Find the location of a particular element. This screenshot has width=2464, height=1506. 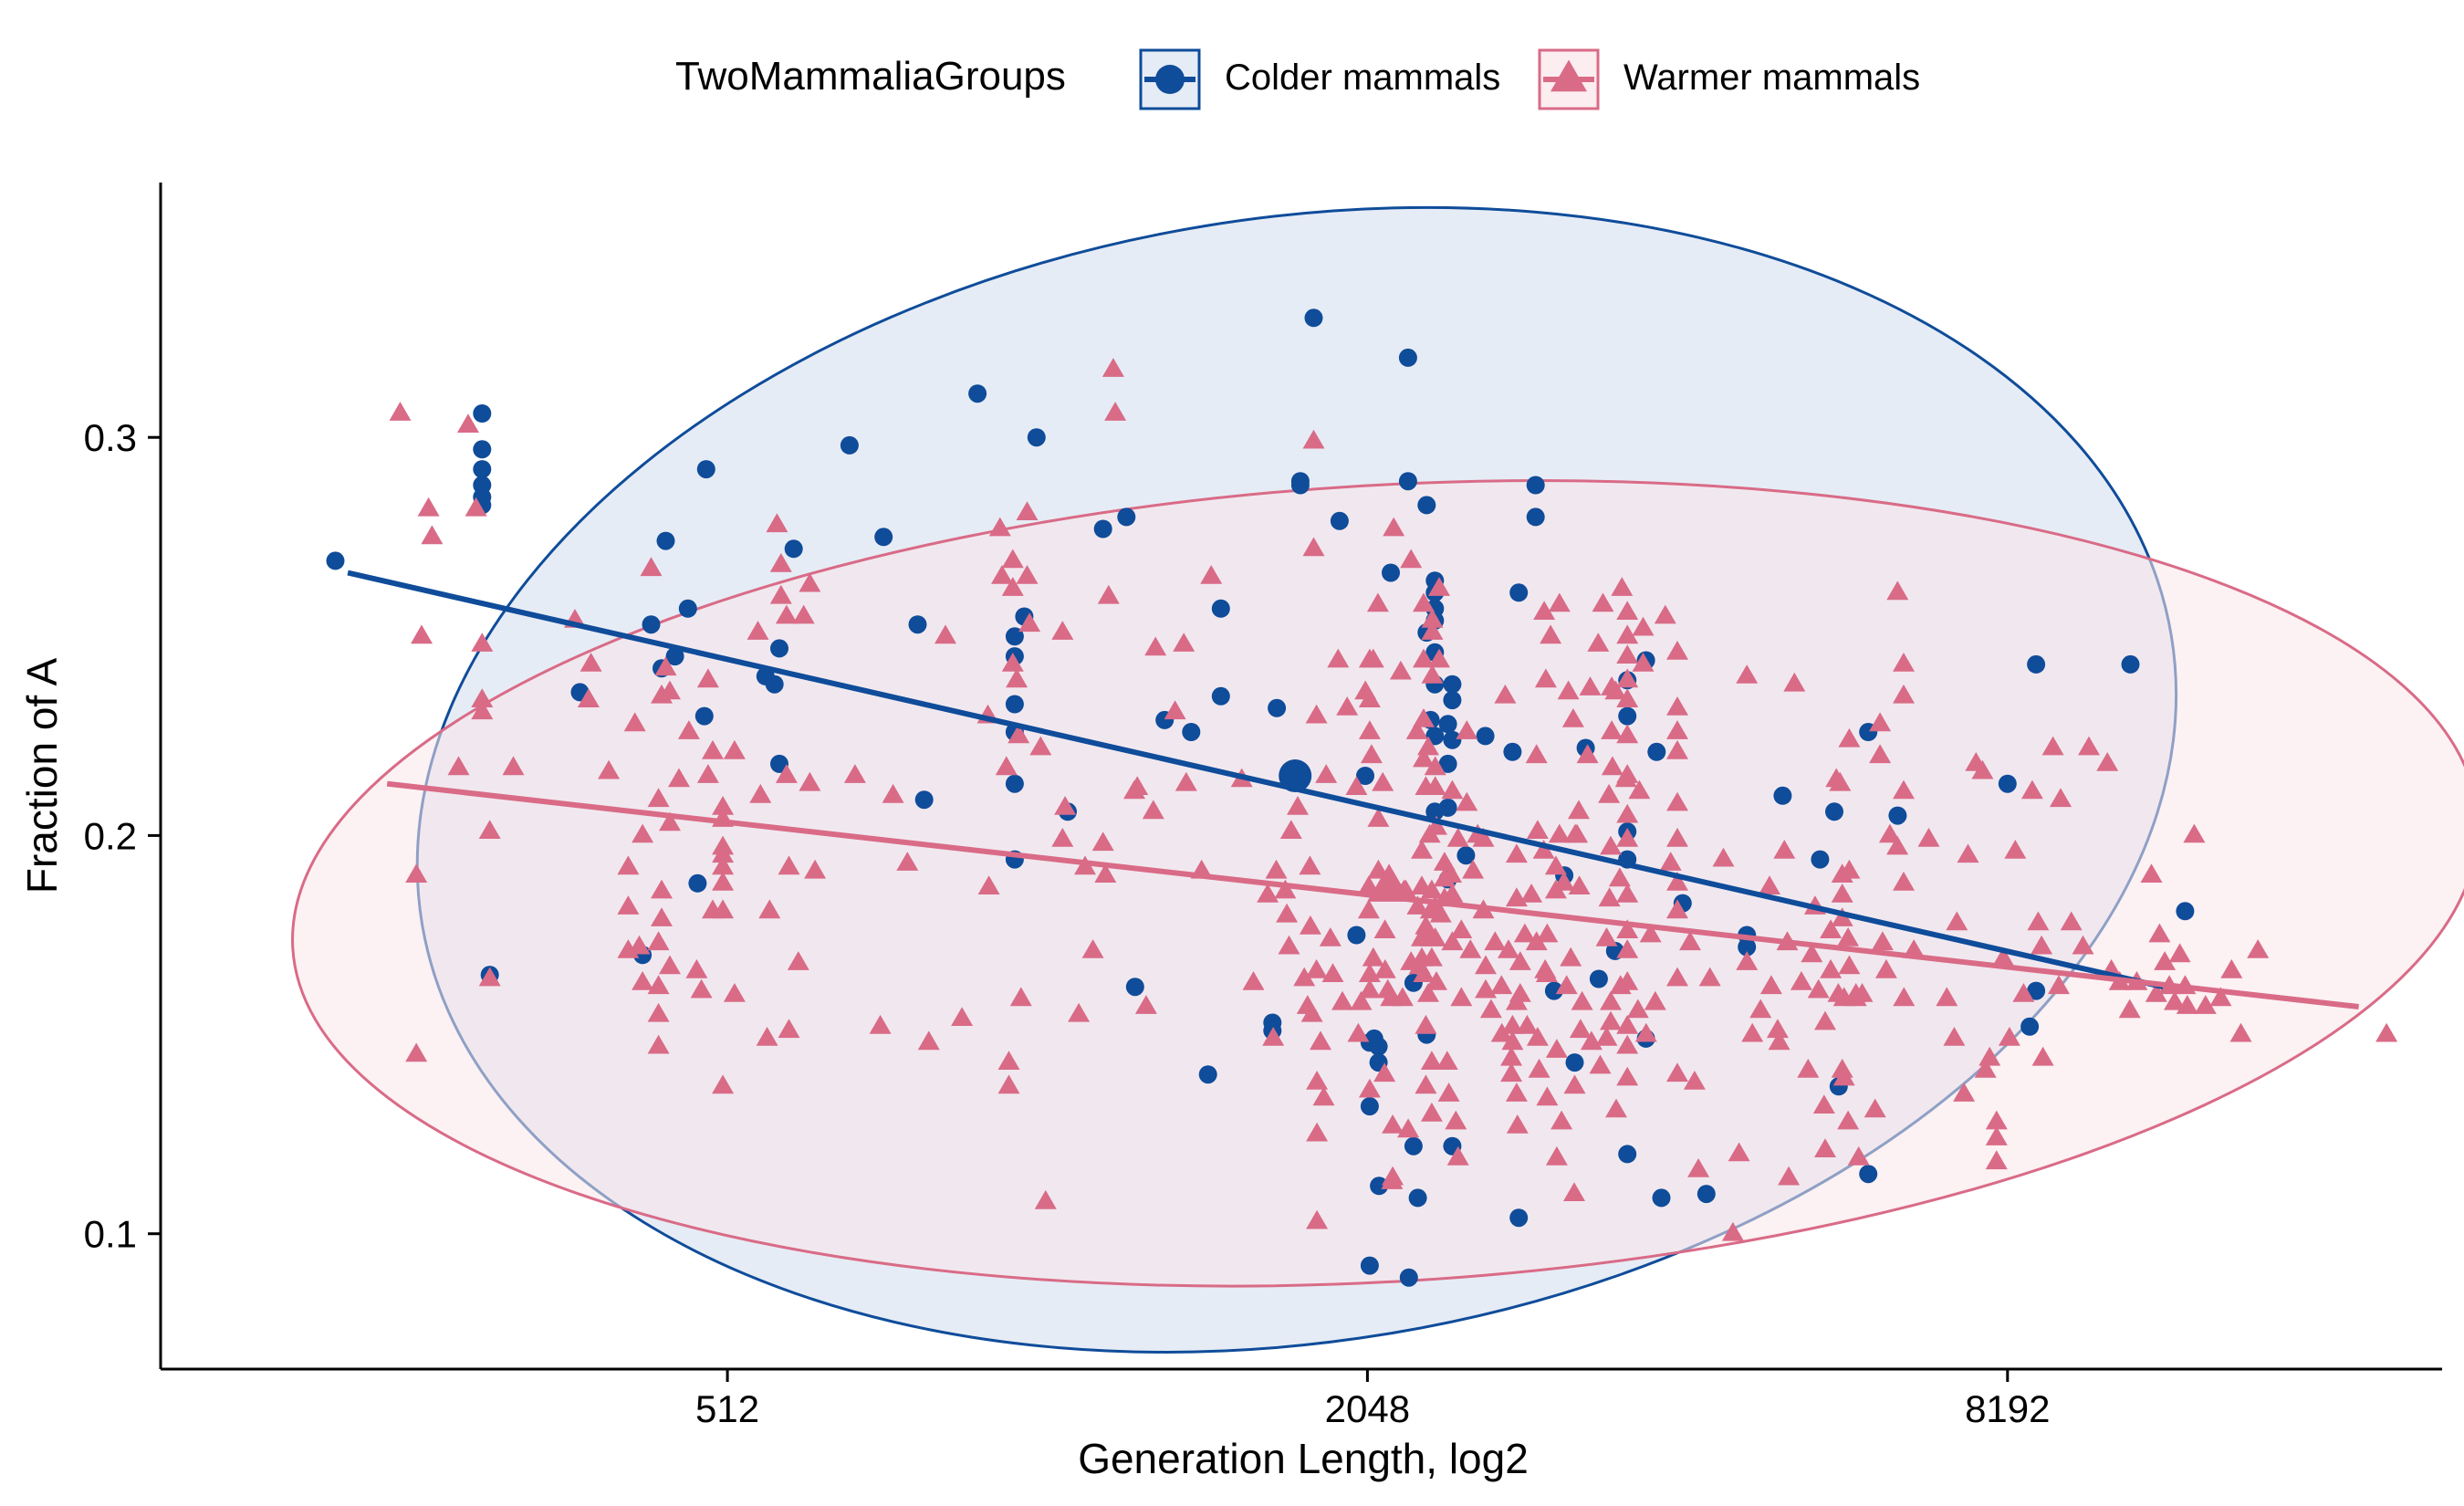

y-tick-label: 0.1 is located at coordinates (110, 1234).